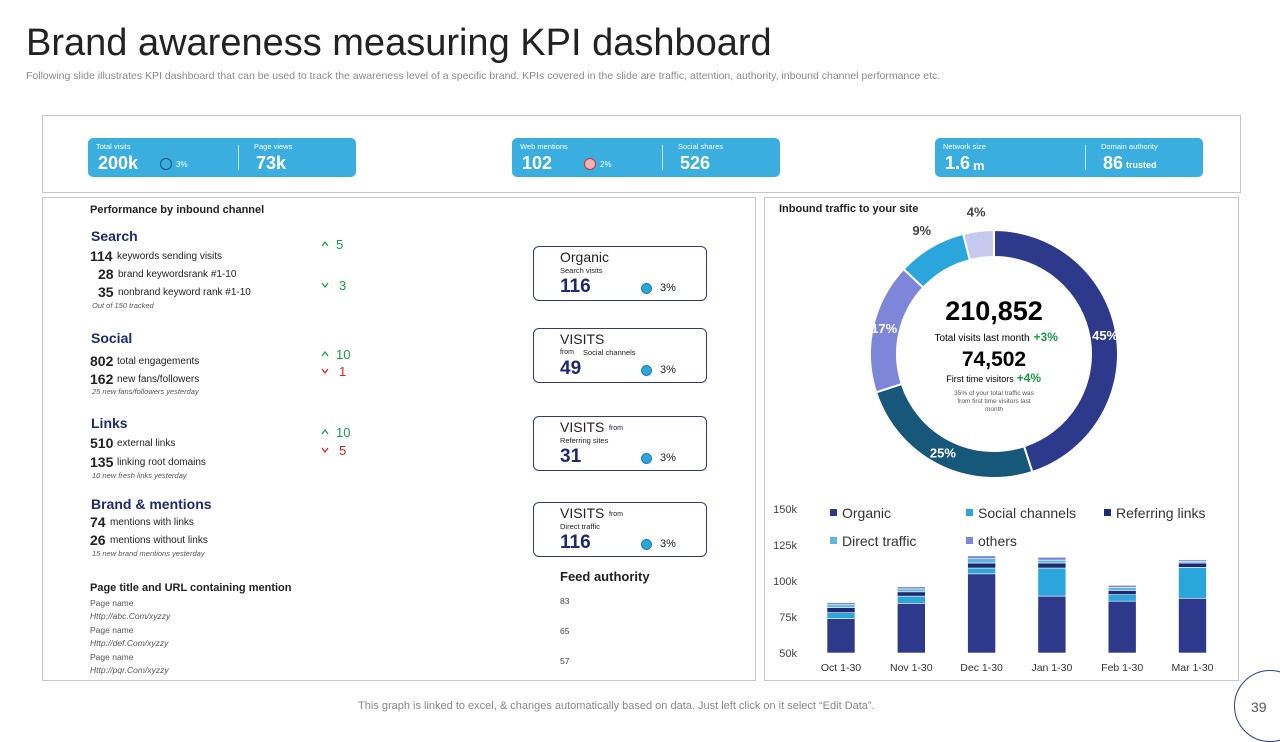  What do you see at coordinates (177, 274) in the screenshot?
I see `metric-text: brand keywordsrank #1-10` at bounding box center [177, 274].